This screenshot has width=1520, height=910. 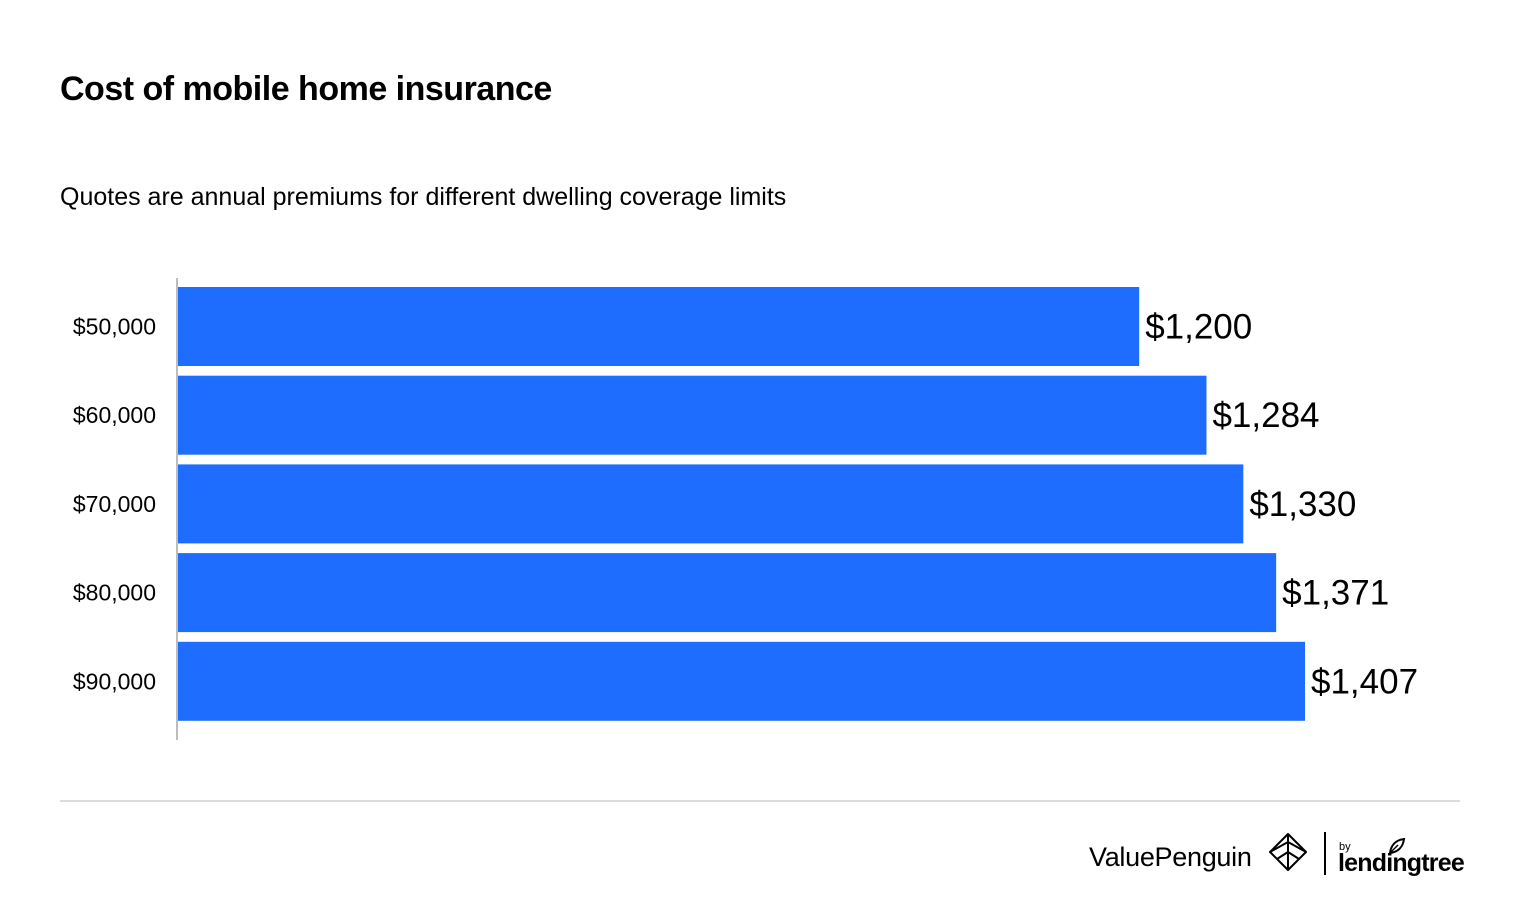 I want to click on y-tick-label-1: $60,000, so click(x=114, y=415).